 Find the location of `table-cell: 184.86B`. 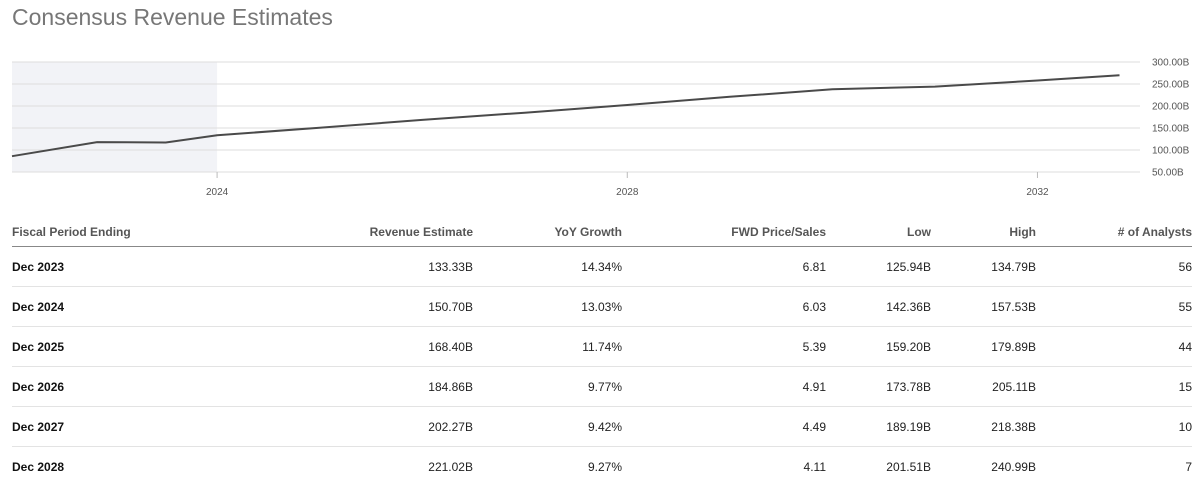

table-cell: 184.86B is located at coordinates (332, 387).